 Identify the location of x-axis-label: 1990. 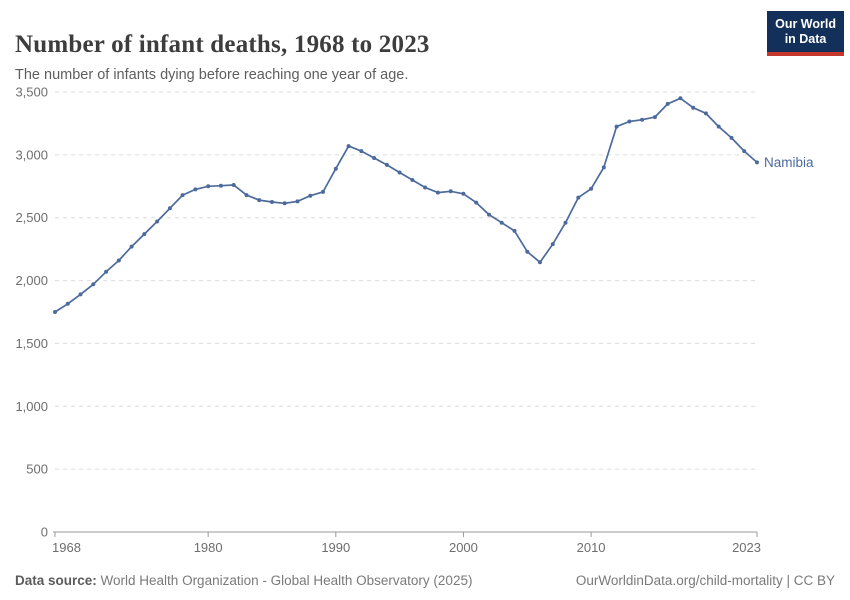
(335, 547).